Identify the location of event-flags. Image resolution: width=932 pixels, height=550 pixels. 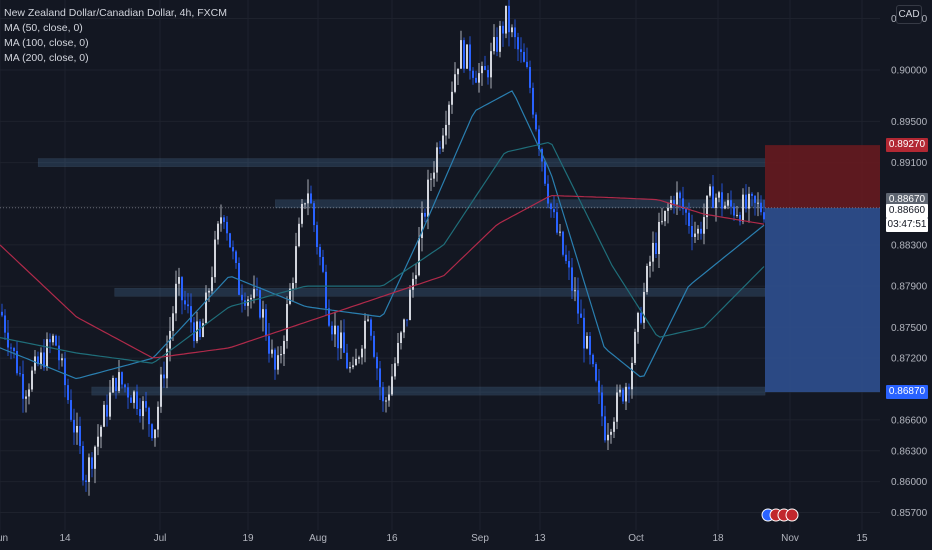
(780, 515).